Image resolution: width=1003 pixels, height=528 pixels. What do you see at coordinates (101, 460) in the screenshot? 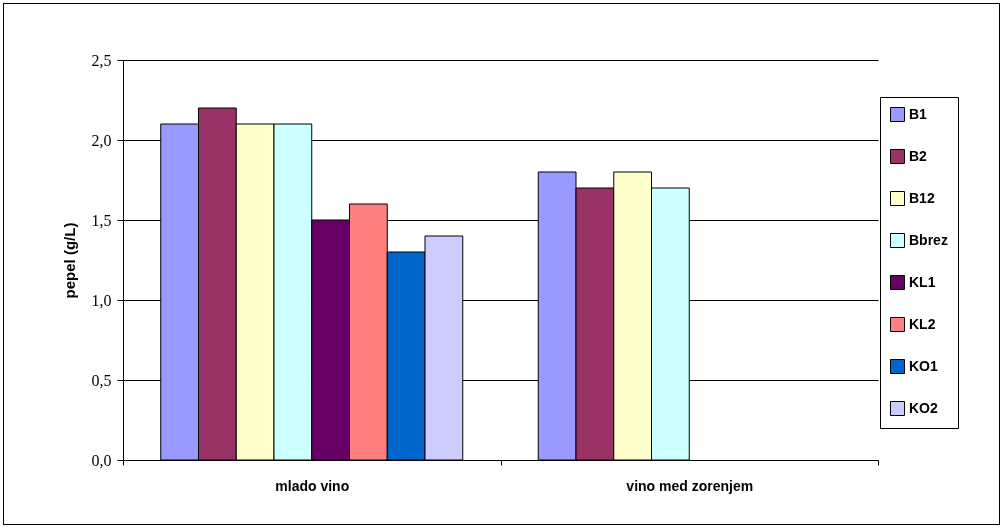
I see `y-tick-label: 0,0` at bounding box center [101, 460].